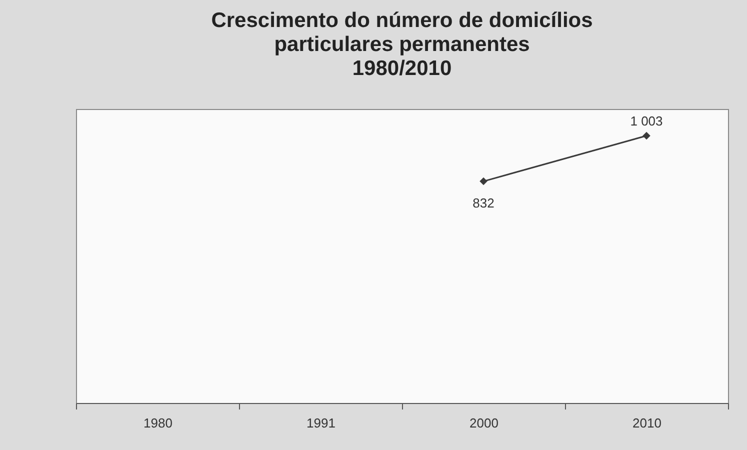 This screenshot has width=747, height=450. I want to click on x-tick-label: 1991, so click(321, 423).